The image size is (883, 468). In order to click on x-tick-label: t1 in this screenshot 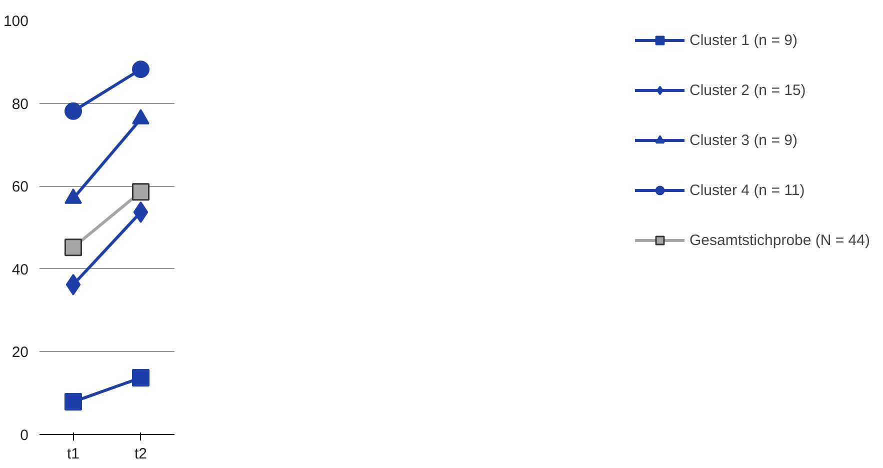, I will do `click(73, 454)`.